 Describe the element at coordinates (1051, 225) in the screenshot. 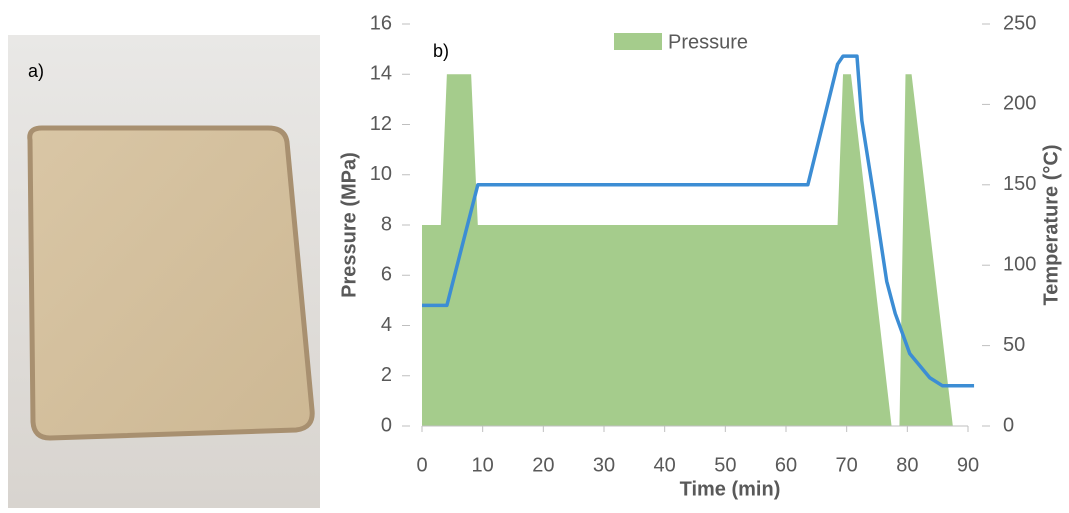

I see `y2-axis-title: Temperature (°C)` at that location.